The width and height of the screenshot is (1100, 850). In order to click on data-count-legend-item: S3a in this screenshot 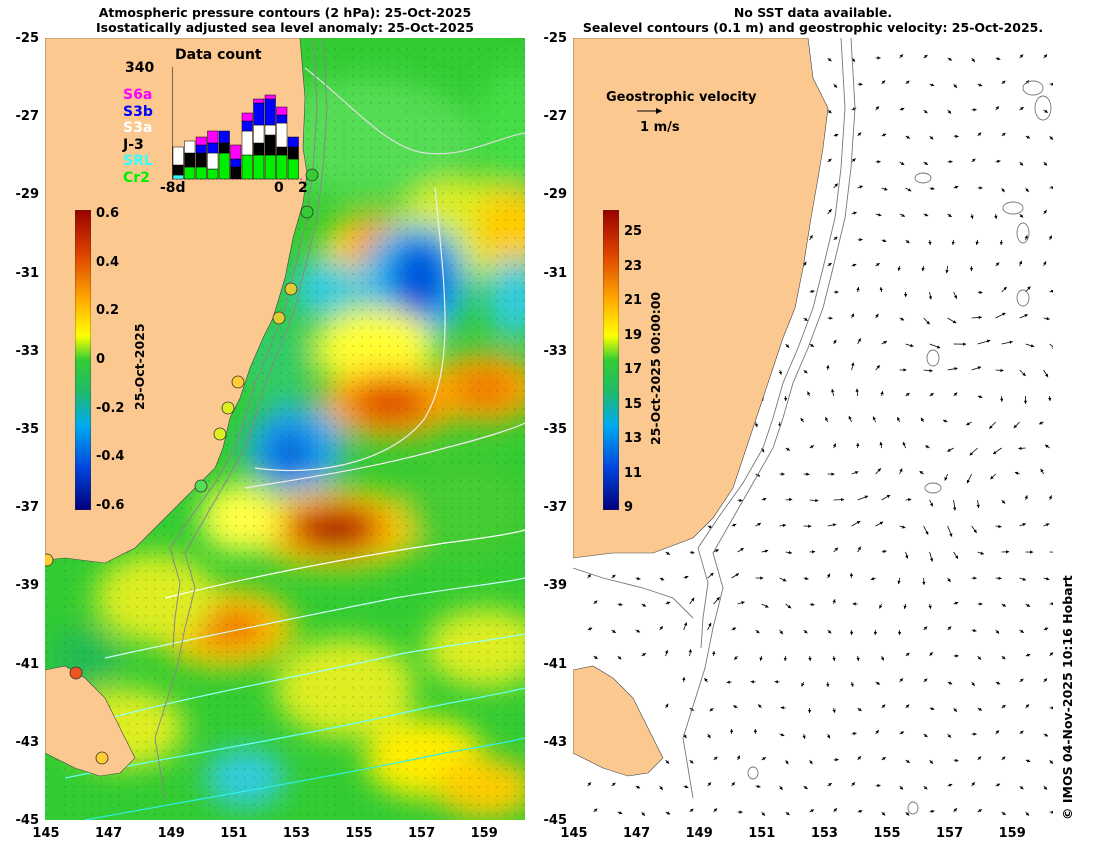, I will do `click(138, 128)`.